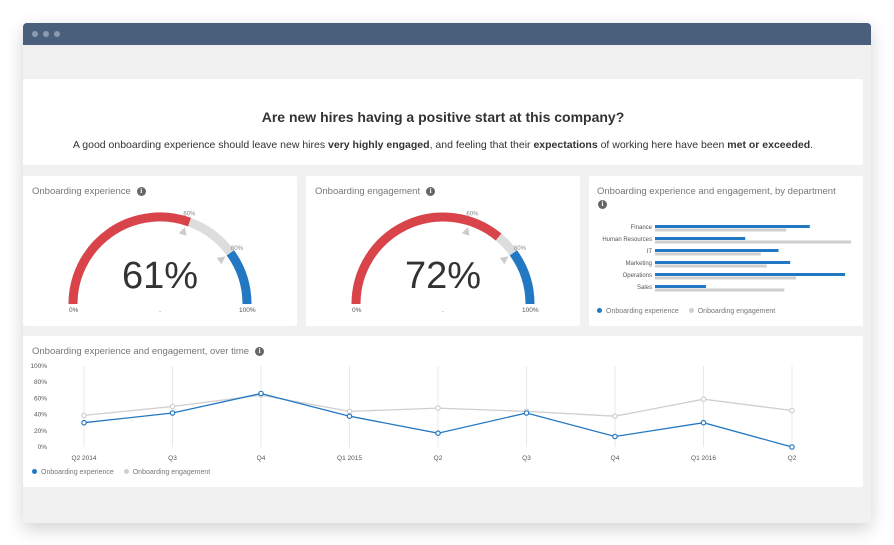 The height and width of the screenshot is (545, 894). I want to click on subtitle-text: ., so click(812, 145).